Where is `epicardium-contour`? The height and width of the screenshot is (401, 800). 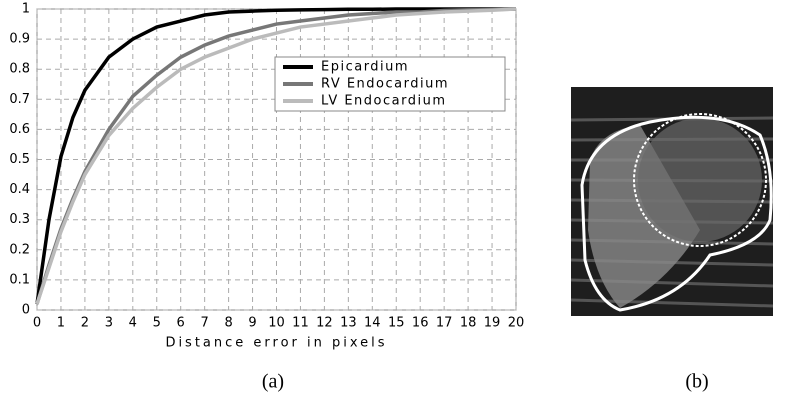
epicardium-contour is located at coordinates (676, 213).